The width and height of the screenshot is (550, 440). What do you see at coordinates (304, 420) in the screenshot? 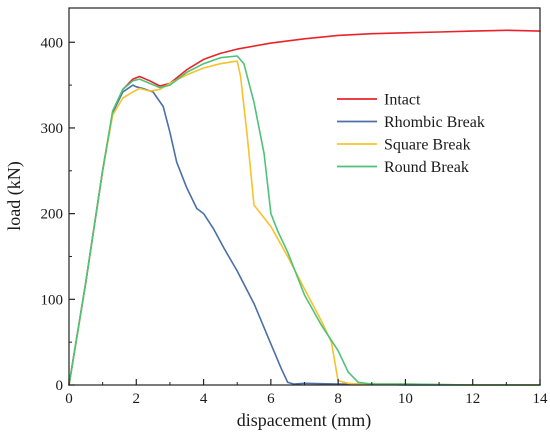
I see `x-axis-label: dispacement (mm)` at bounding box center [304, 420].